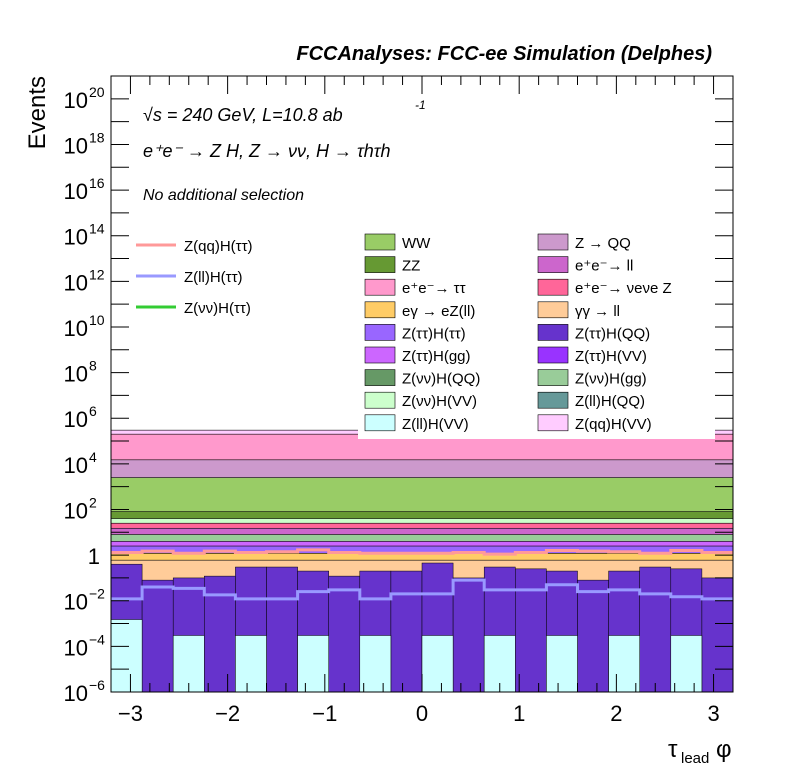 The image size is (796, 772). What do you see at coordinates (519, 713) in the screenshot?
I see `x-tick-label: 1` at bounding box center [519, 713].